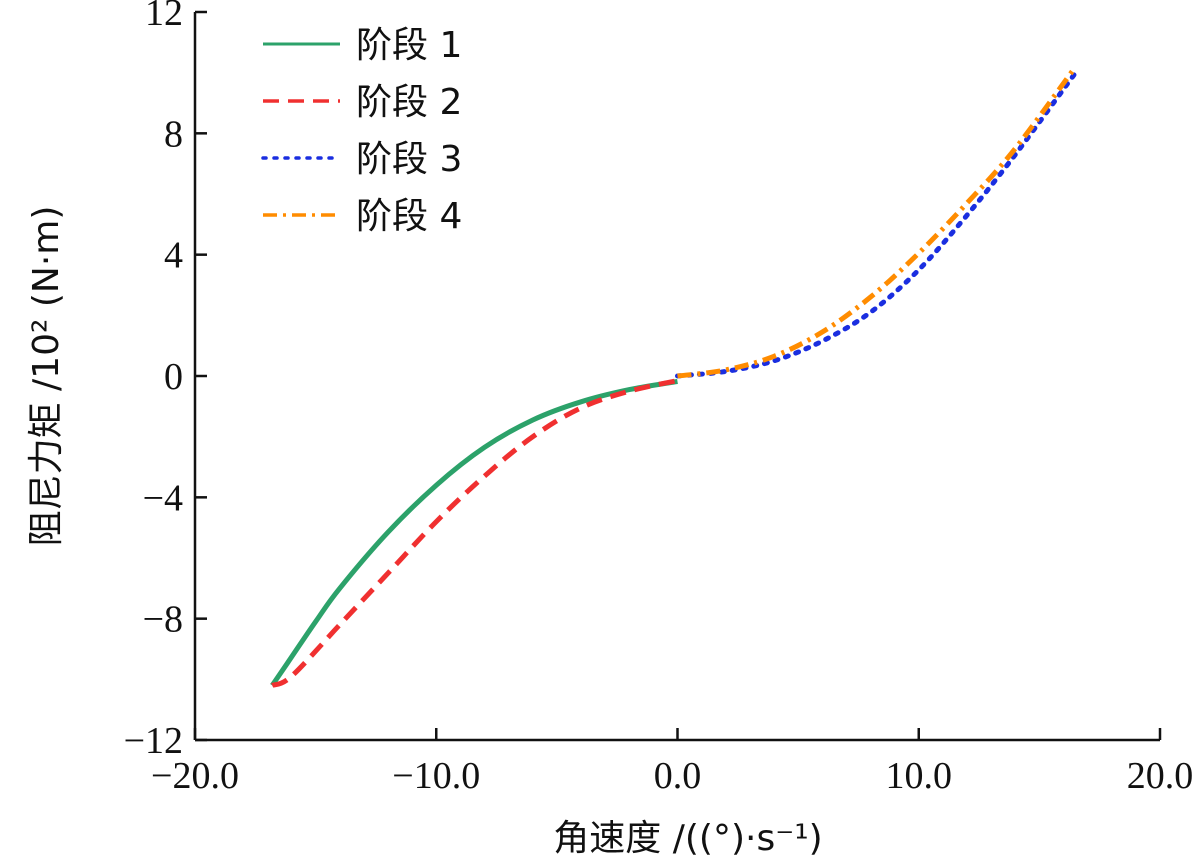  I want to click on x-tick-label: 0.0, so click(678, 776).